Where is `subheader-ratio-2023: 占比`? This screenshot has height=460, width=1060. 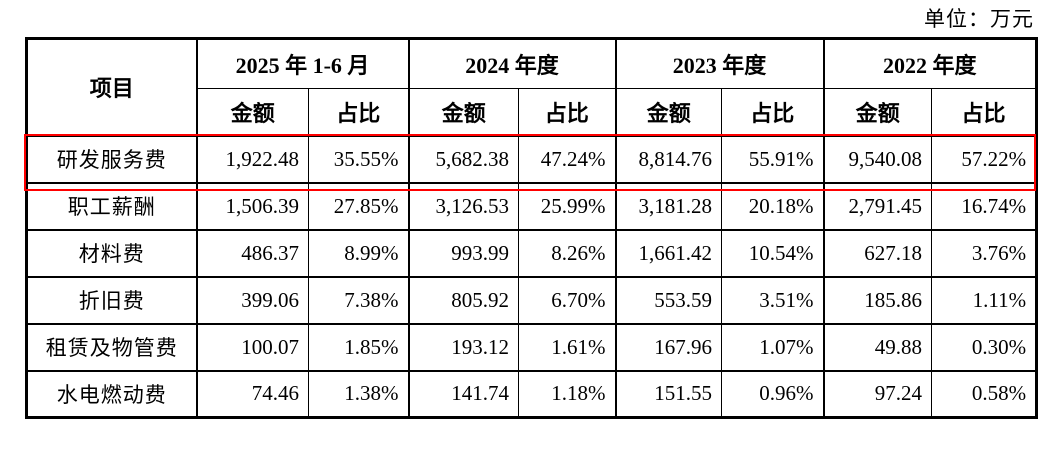
subheader-ratio-2023: 占比 is located at coordinates (773, 112).